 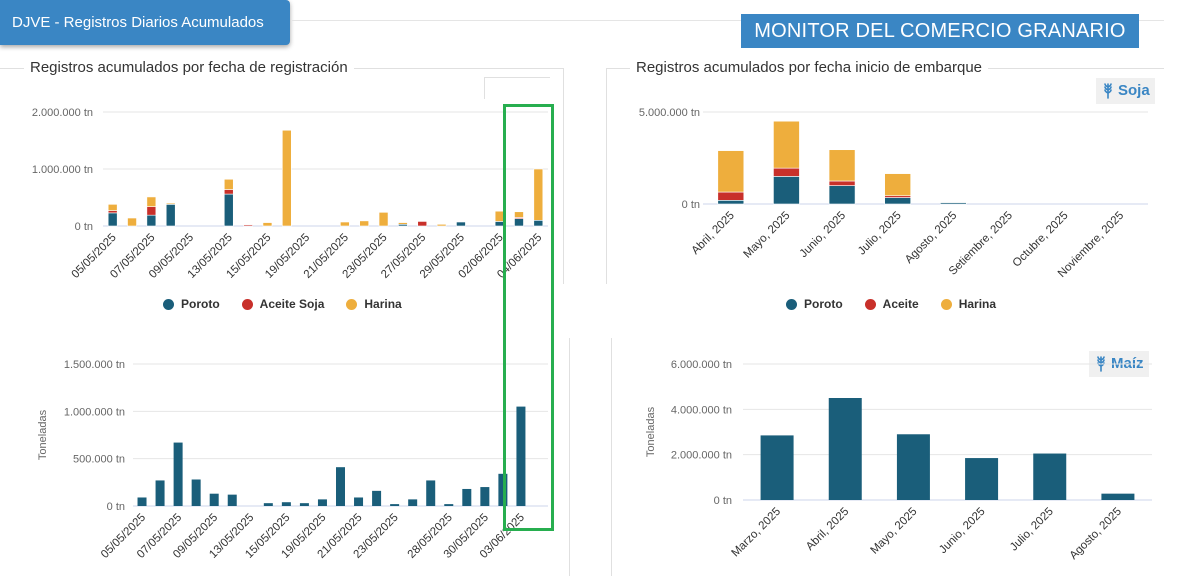 I want to click on legend-label: Aceite Soja, so click(x=292, y=304).